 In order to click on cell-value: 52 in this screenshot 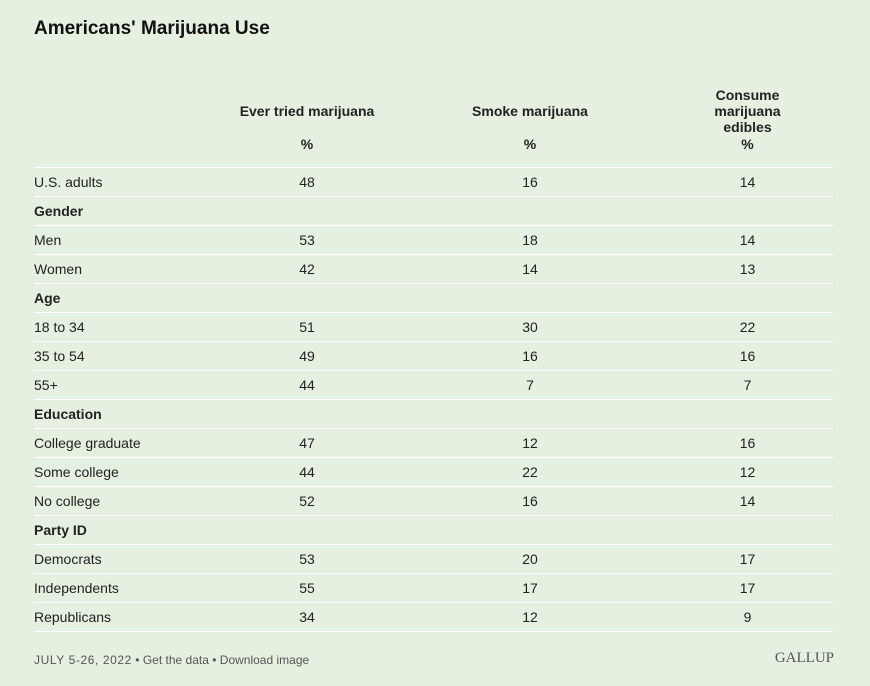, I will do `click(307, 501)`.